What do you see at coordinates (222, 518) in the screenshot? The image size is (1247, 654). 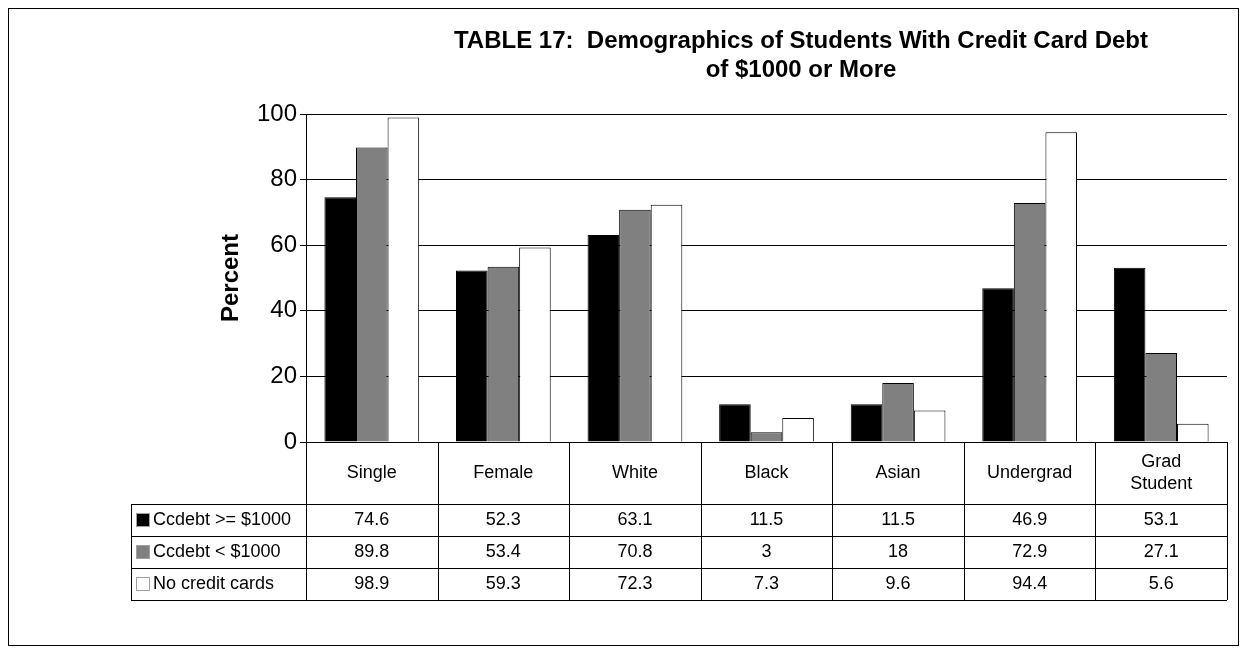 I see `legend-label: Ccdebt >= $1000` at bounding box center [222, 518].